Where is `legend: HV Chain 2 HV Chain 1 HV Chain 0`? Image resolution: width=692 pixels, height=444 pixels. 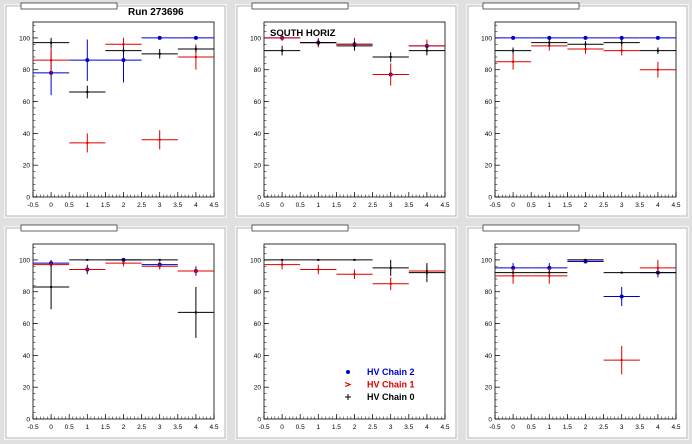 legend: HV Chain 2 HV Chain 1 HV Chain 0 is located at coordinates (379, 384).